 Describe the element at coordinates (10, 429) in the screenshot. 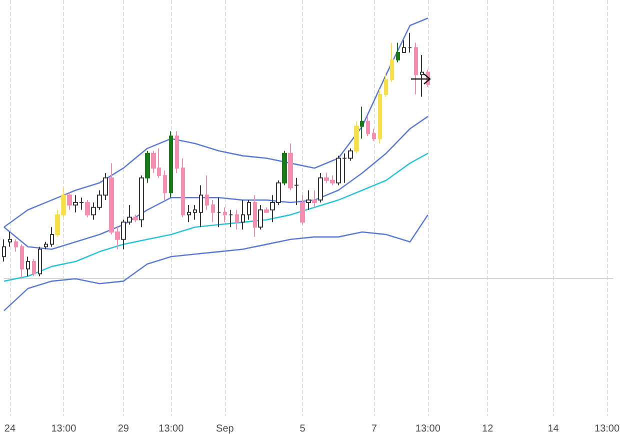

I see `x-tick-label: 24` at that location.